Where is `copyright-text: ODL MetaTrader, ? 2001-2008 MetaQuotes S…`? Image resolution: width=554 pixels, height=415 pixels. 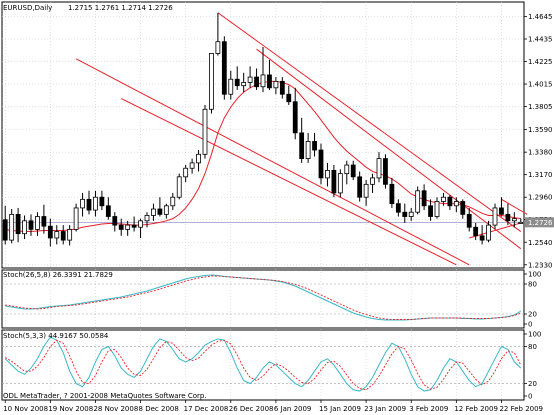
copyright-text: ODL MetaTrader, ? 2001-2008 MetaQuotes S… is located at coordinates (105, 396).